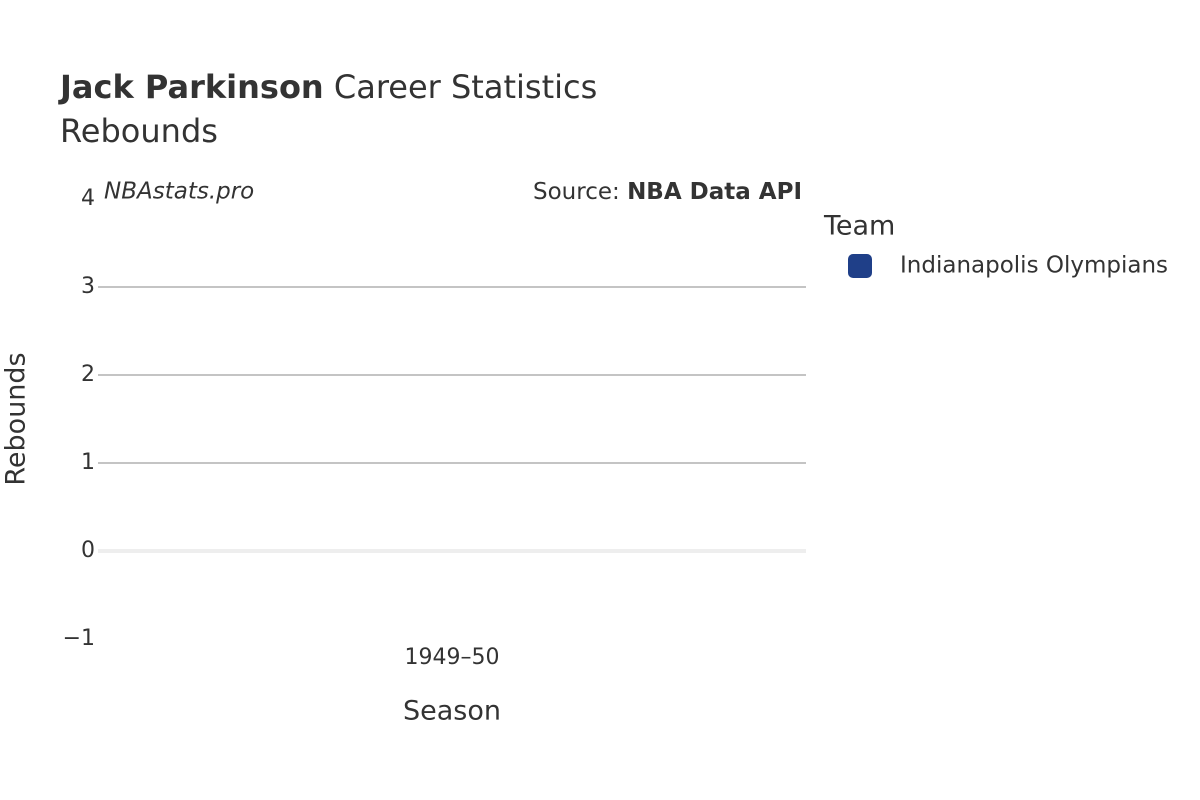 The image size is (1200, 800). What do you see at coordinates (88, 550) in the screenshot?
I see `y-tick-label: 0` at bounding box center [88, 550].